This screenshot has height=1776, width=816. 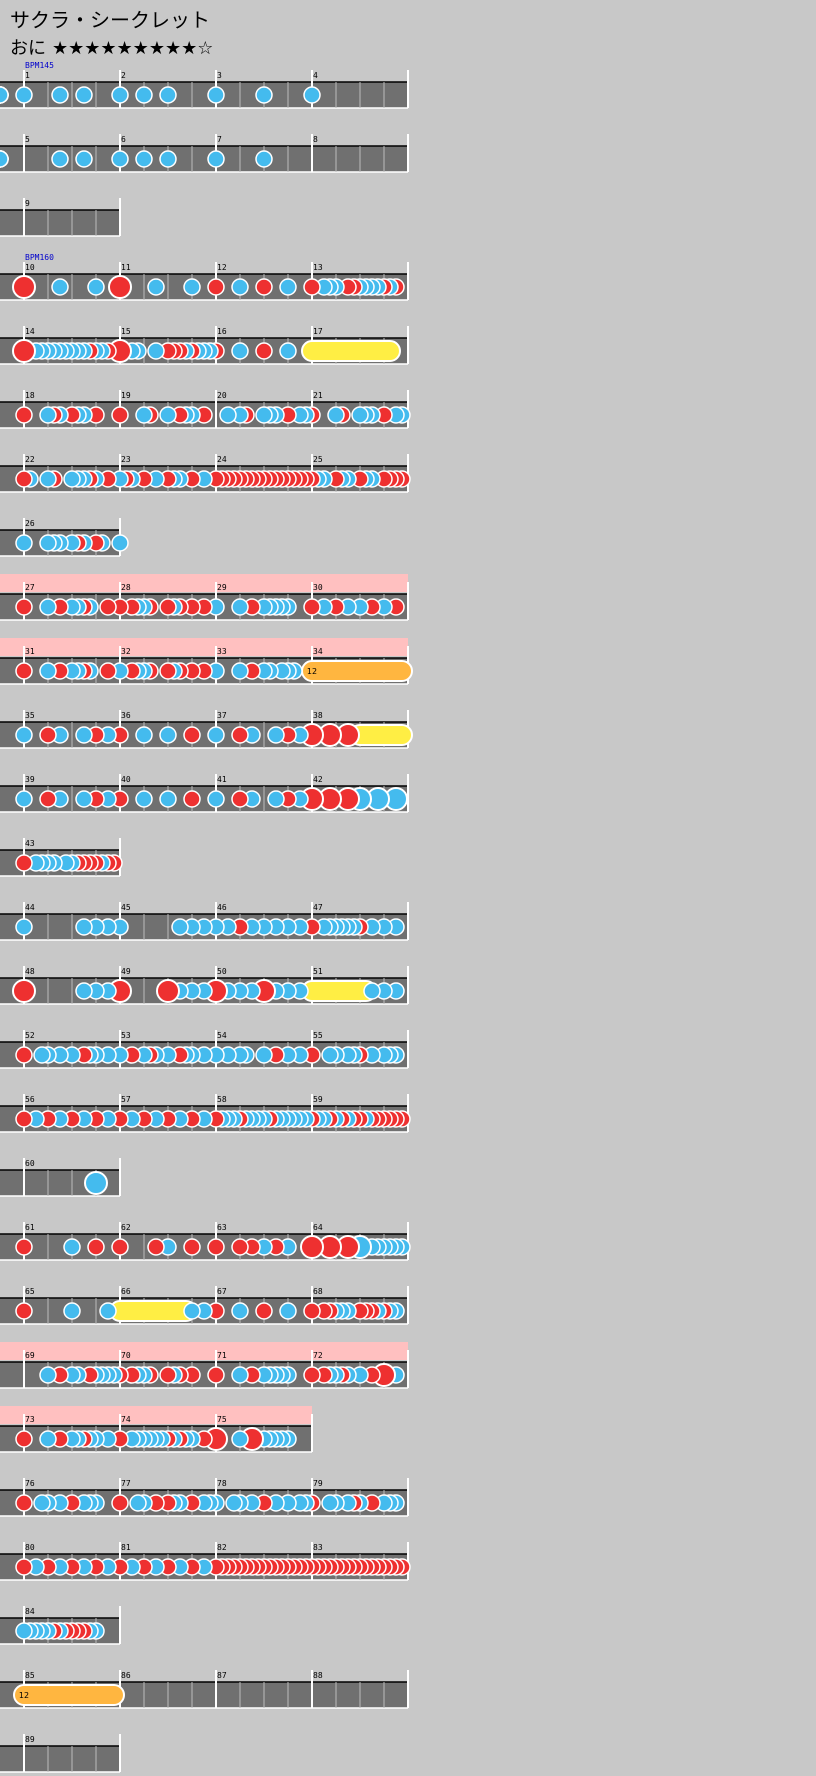 I want to click on measure-number: 47, so click(x=318, y=907).